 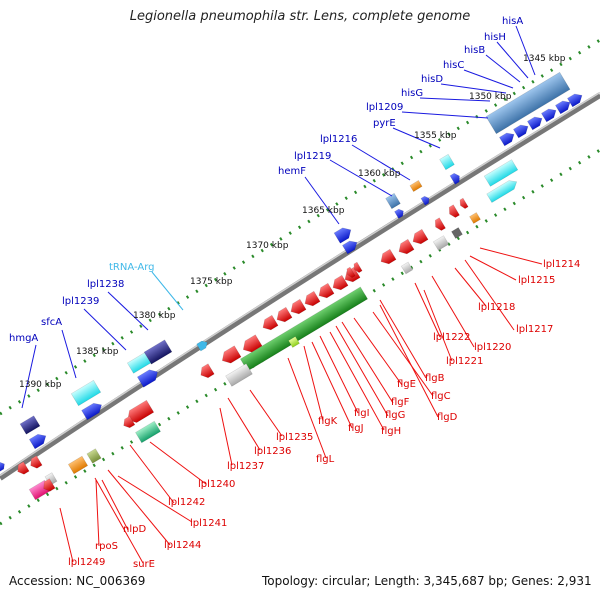 What do you see at coordinates (325, 459) in the screenshot?
I see `gene-label: flgL` at bounding box center [325, 459].